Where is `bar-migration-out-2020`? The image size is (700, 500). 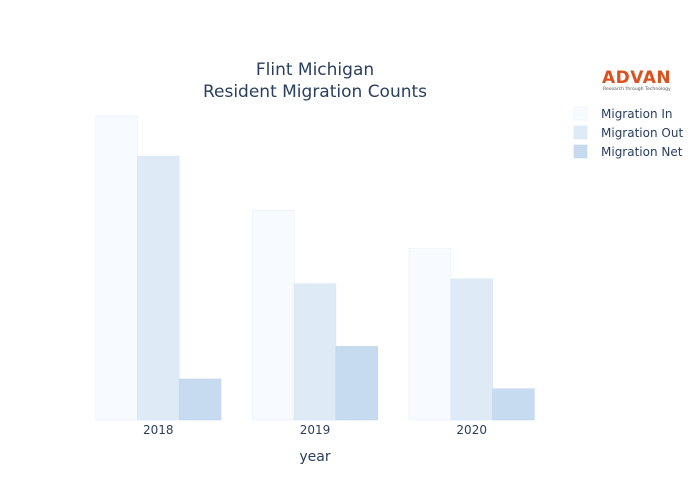
bar-migration-out-2020 is located at coordinates (471, 349).